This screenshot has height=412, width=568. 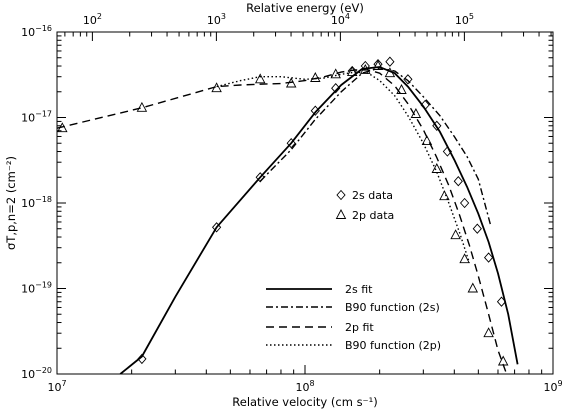 What do you see at coordinates (92, 19) in the screenshot?
I see `top-tick-label: 10²` at bounding box center [92, 19].